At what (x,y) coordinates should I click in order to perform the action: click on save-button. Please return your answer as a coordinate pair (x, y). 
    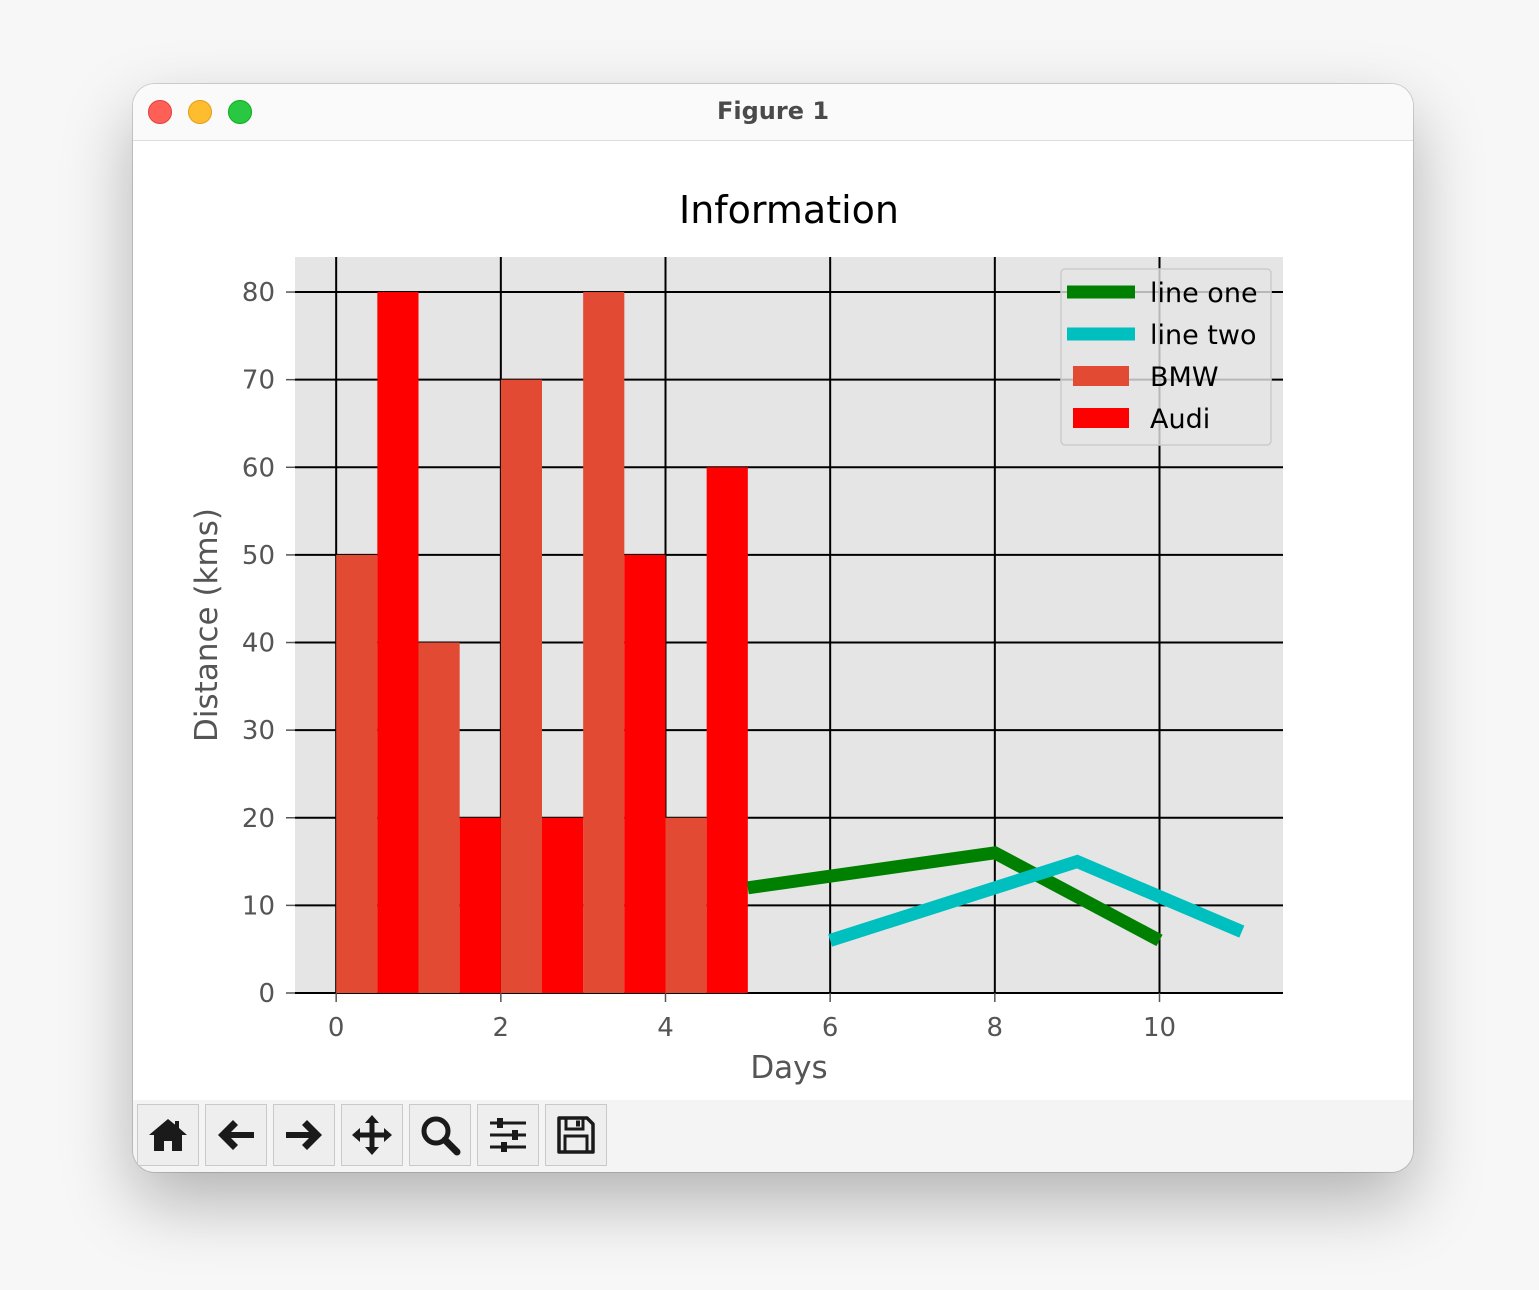
    Looking at the image, I should click on (576, 1135).